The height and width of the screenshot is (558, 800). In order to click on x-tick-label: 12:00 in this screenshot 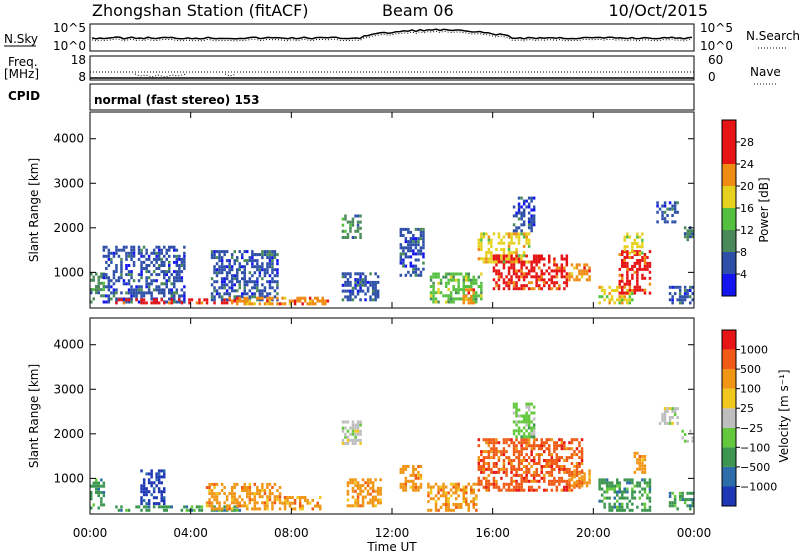, I will do `click(392, 533)`.